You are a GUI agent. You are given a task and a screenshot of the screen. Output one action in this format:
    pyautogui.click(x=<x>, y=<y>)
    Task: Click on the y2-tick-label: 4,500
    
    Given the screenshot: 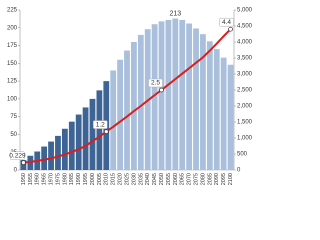 What is the action you would take?
    pyautogui.click(x=245, y=27)
    